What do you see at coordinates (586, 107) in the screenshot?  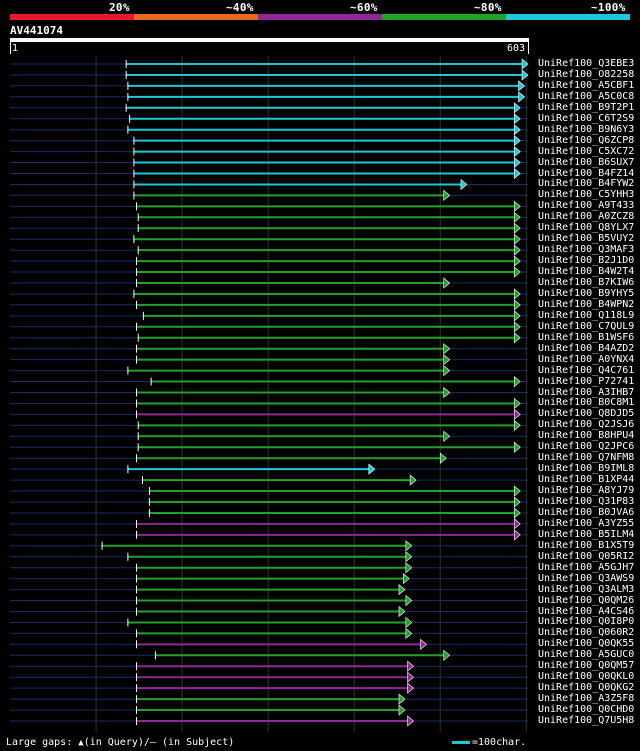 I see `hit-label: UniRef100_B9T2P1` at bounding box center [586, 107].